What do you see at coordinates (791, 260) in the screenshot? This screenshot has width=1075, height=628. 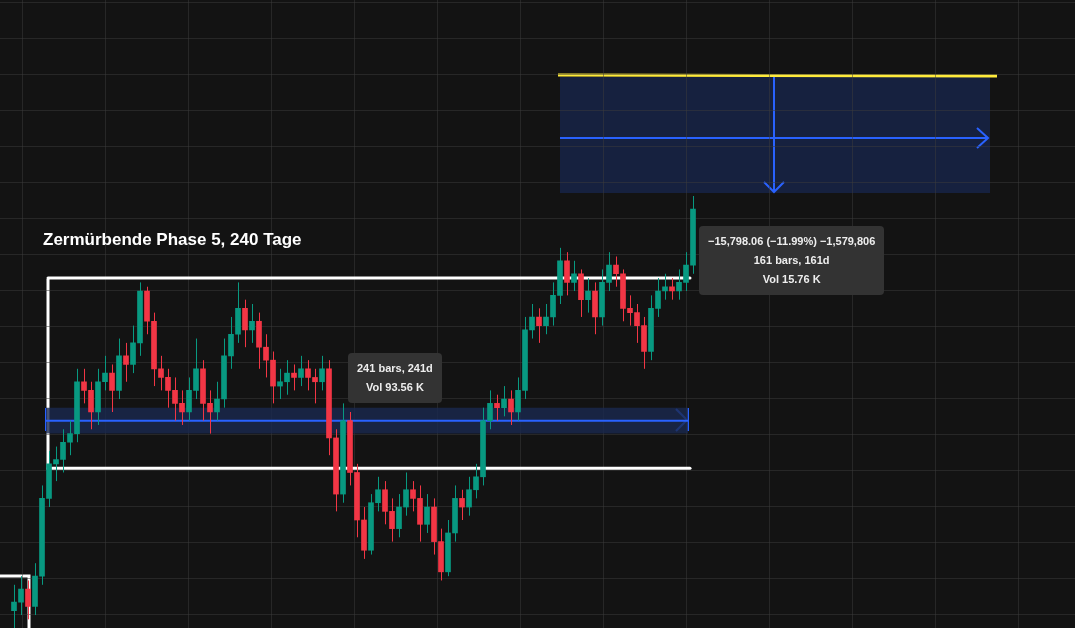 I see `text: 161 bars, 161d` at bounding box center [791, 260].